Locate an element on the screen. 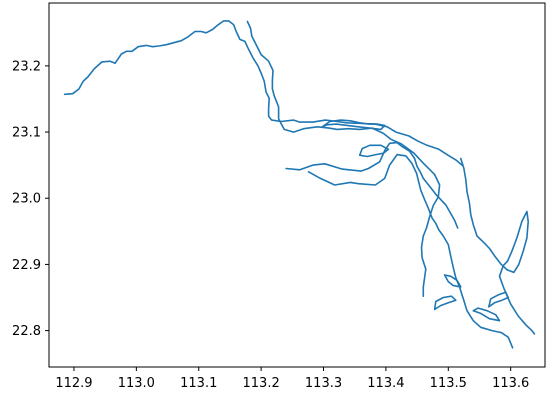 The height and width of the screenshot is (400, 556). x-tick-label: 113.4 is located at coordinates (385, 383).